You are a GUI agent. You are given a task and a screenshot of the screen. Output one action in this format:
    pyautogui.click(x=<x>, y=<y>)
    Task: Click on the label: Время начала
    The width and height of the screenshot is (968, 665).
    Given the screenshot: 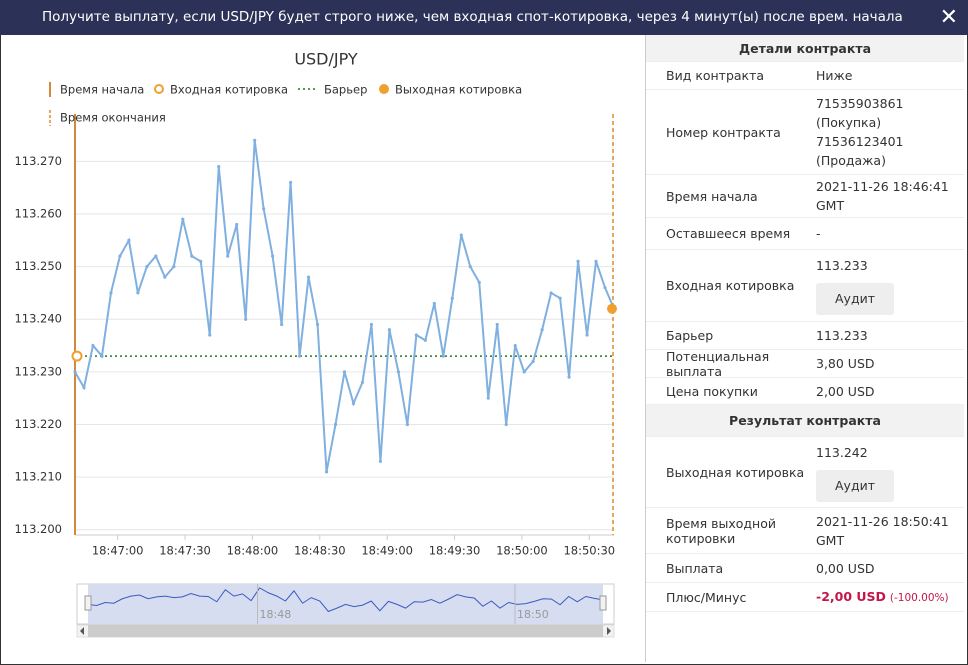 What is the action you would take?
    pyautogui.click(x=712, y=196)
    